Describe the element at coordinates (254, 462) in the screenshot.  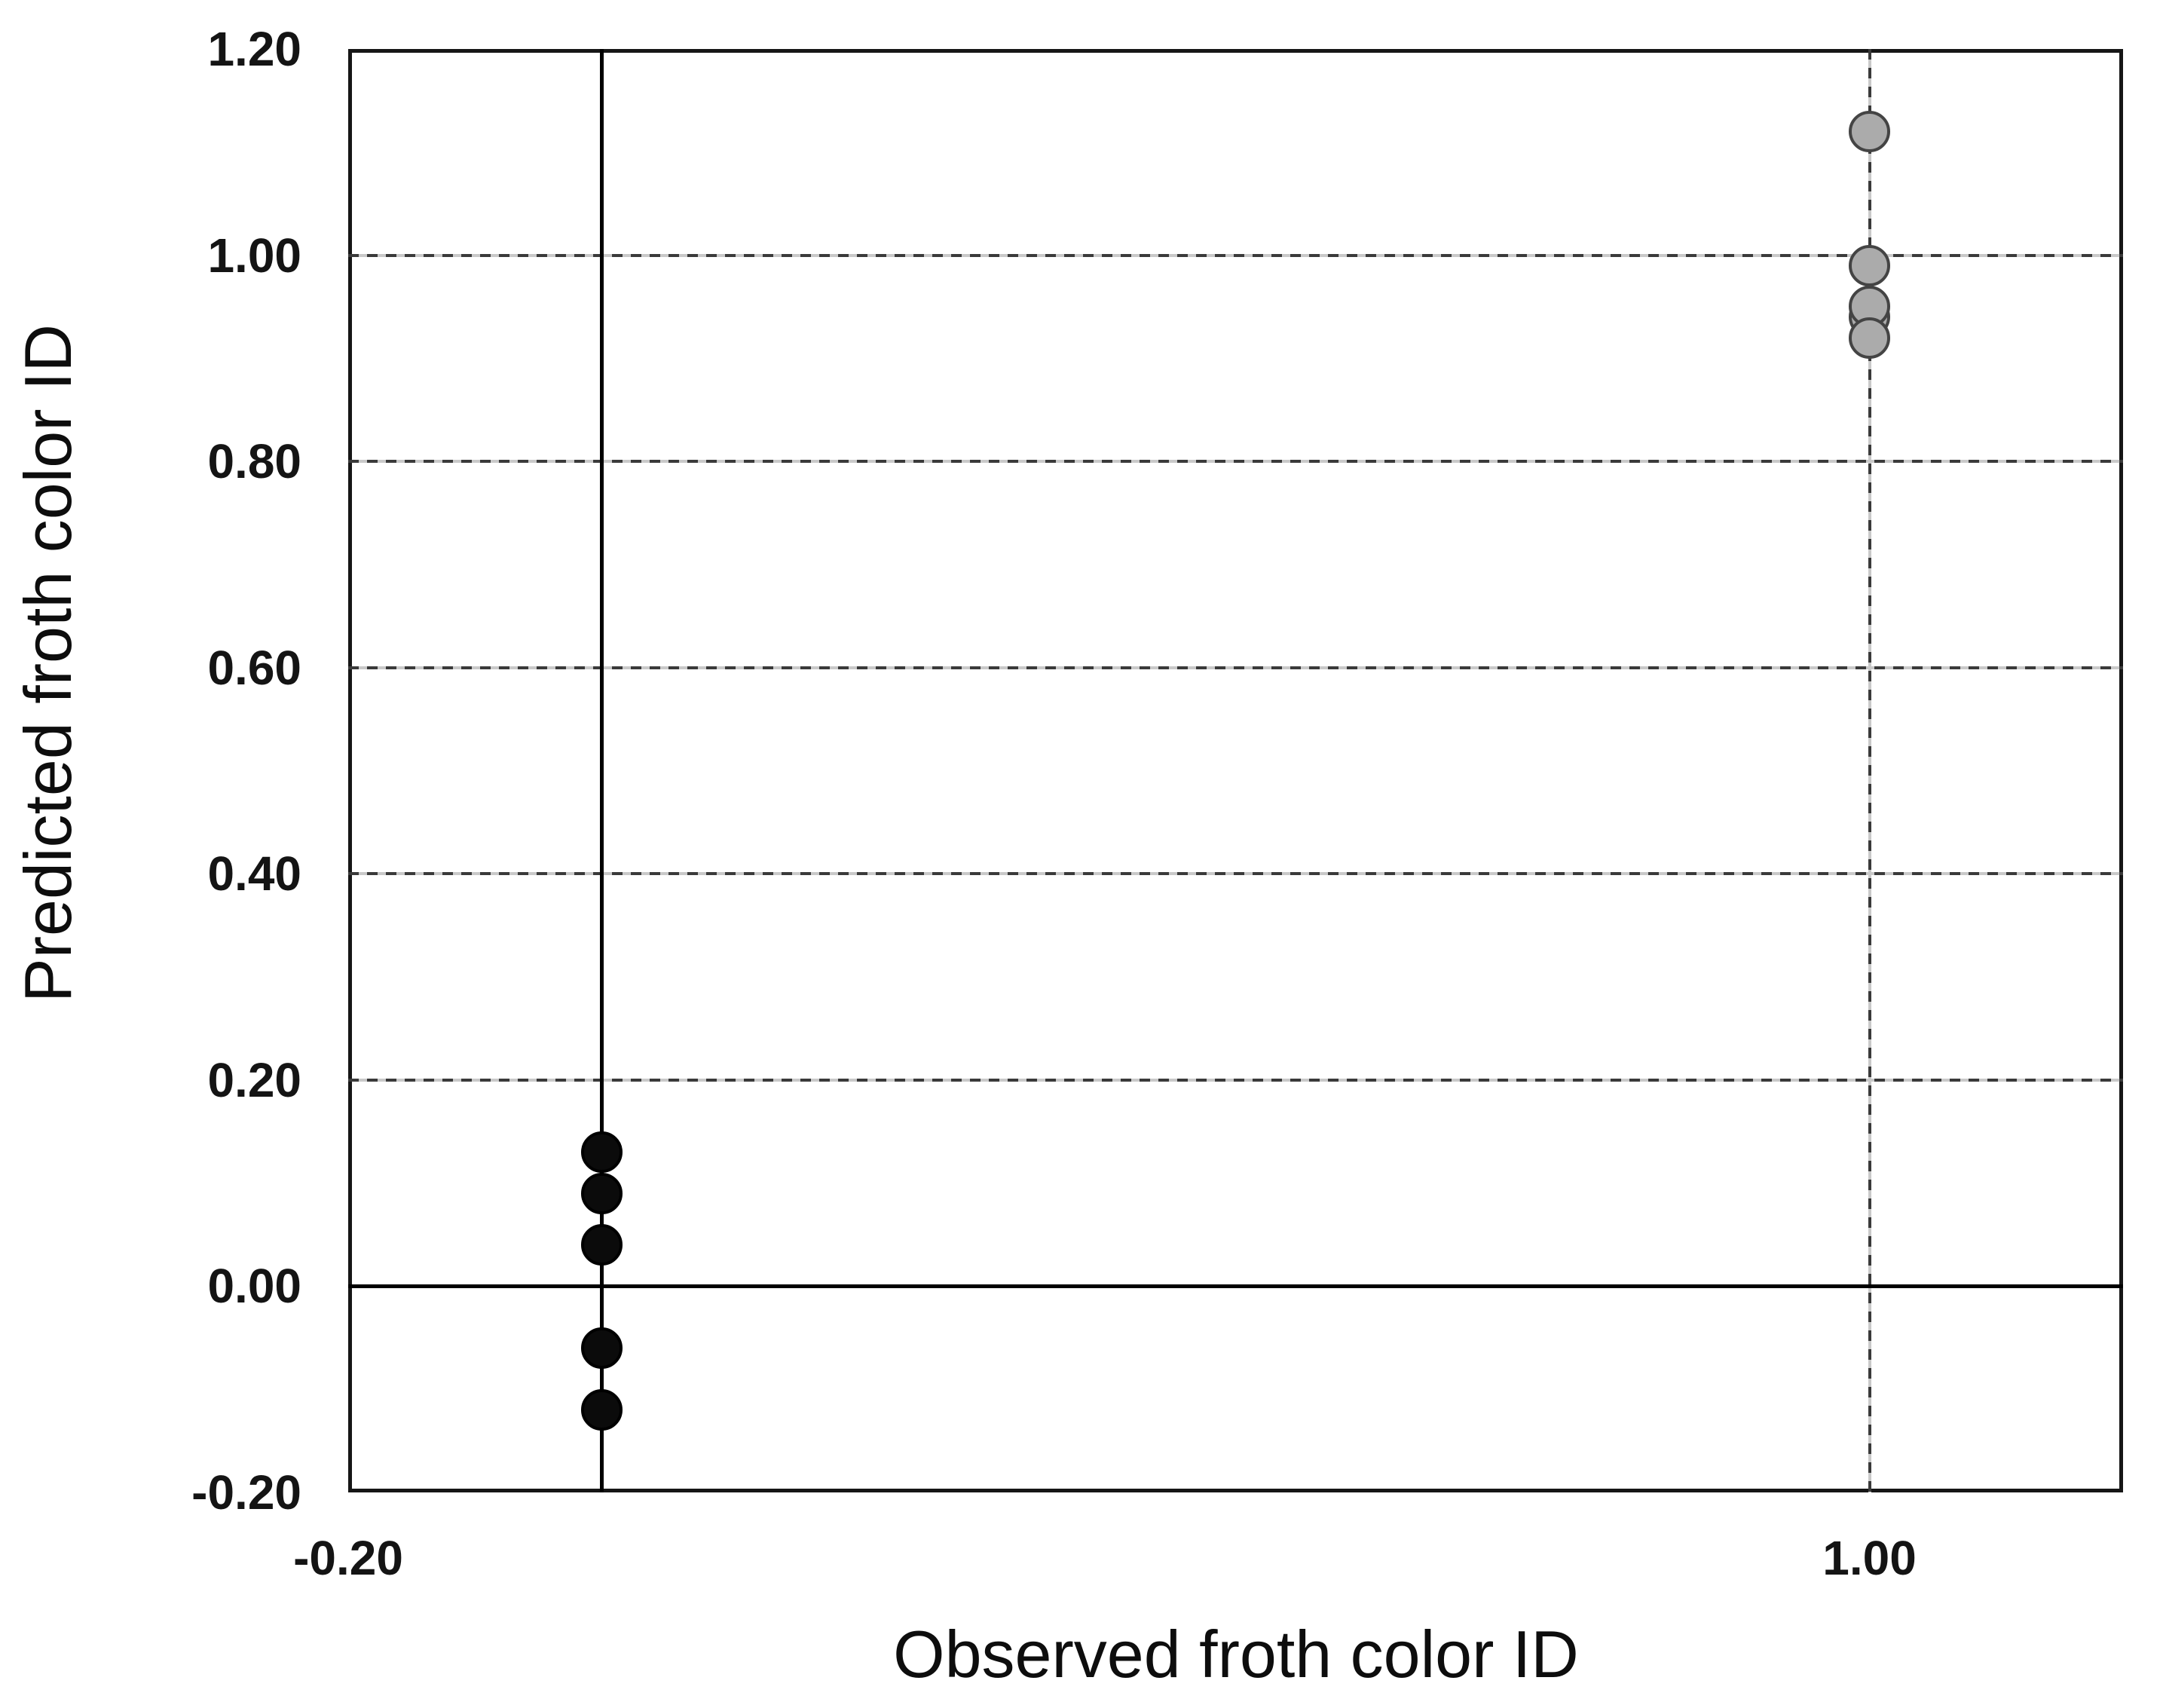
I see `y-tick-label: 0.80` at that location.